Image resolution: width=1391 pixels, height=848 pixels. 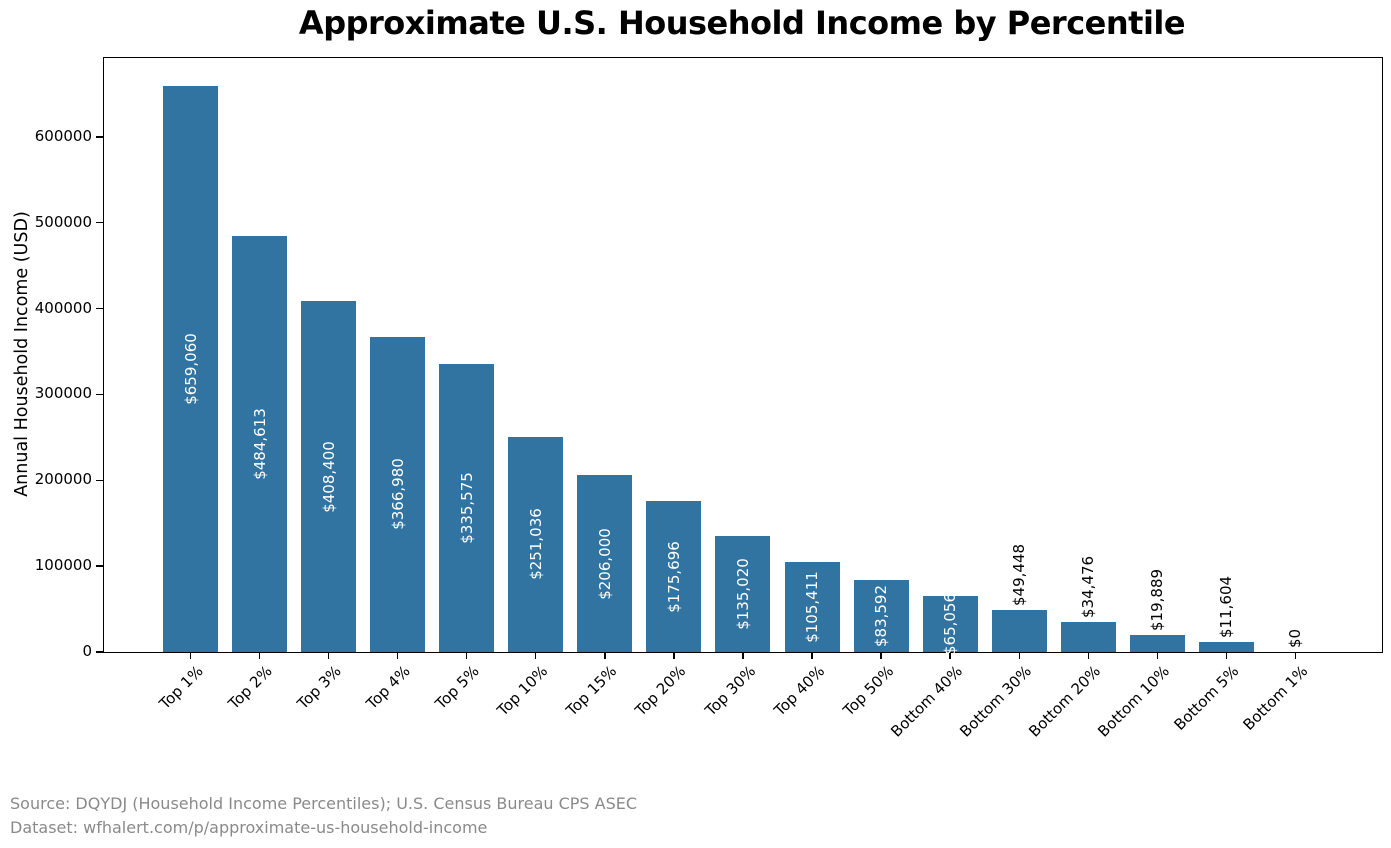 What do you see at coordinates (1157, 643) in the screenshot?
I see `bar-bottom-10-` at bounding box center [1157, 643].